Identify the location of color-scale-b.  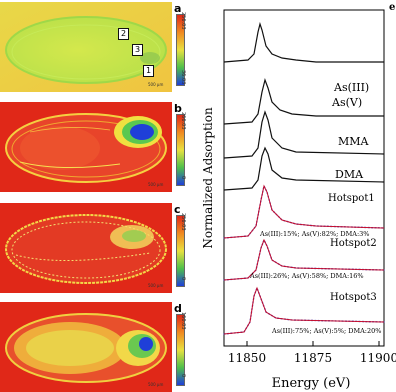
(180, 150).